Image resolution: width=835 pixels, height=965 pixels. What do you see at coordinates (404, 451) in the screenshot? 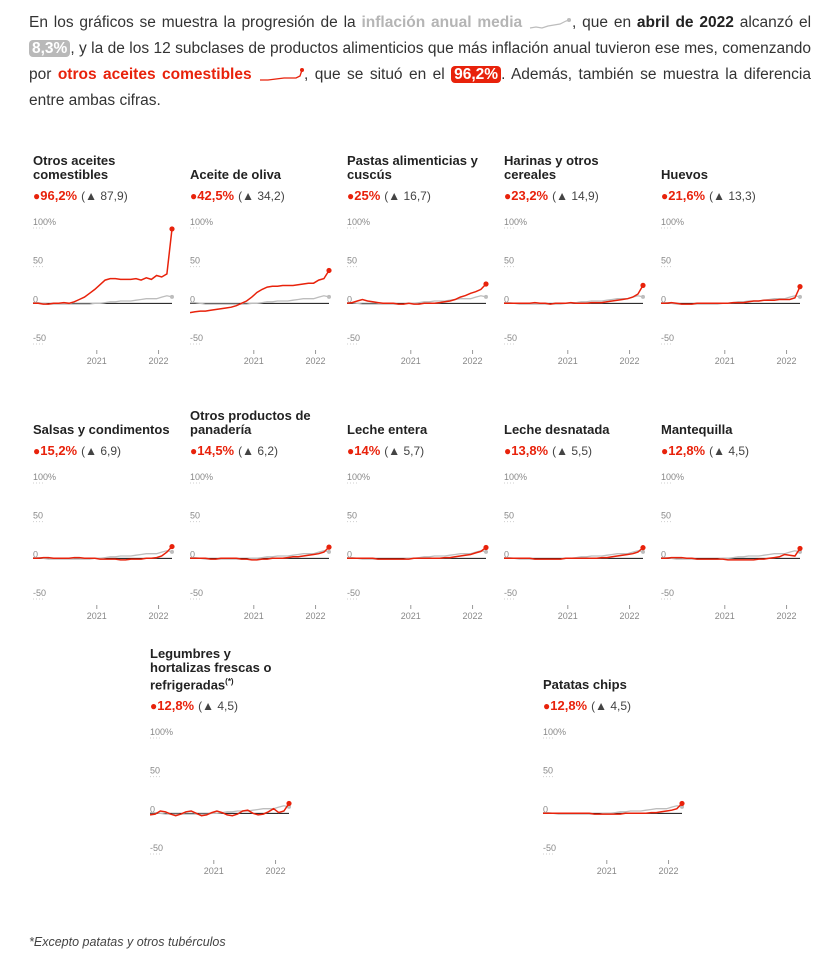
I see `panel-diff: (▲ 5,7)` at bounding box center [404, 451].